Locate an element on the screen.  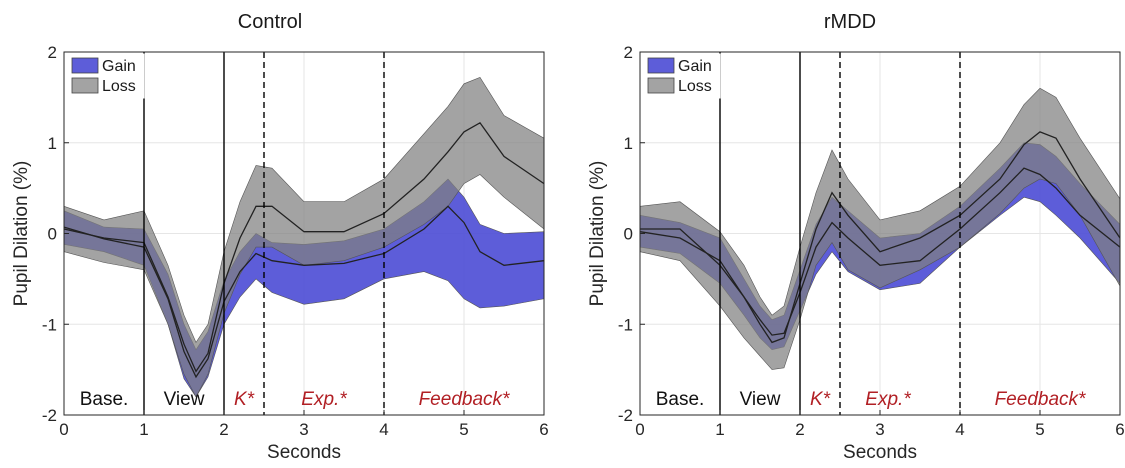
panel-title: Control is located at coordinates (270, 22).